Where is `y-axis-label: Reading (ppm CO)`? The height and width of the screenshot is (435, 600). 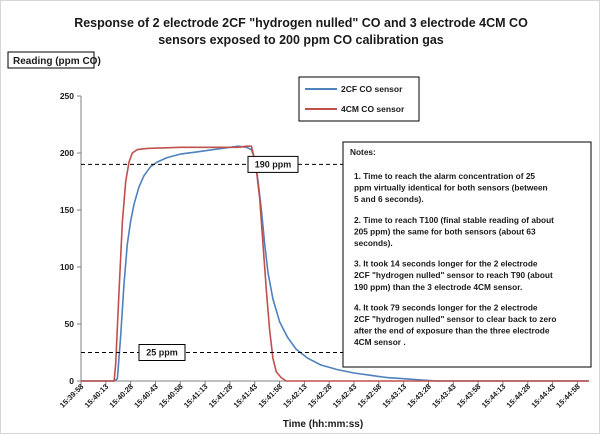
y-axis-label: Reading (ppm CO) is located at coordinates (57, 61).